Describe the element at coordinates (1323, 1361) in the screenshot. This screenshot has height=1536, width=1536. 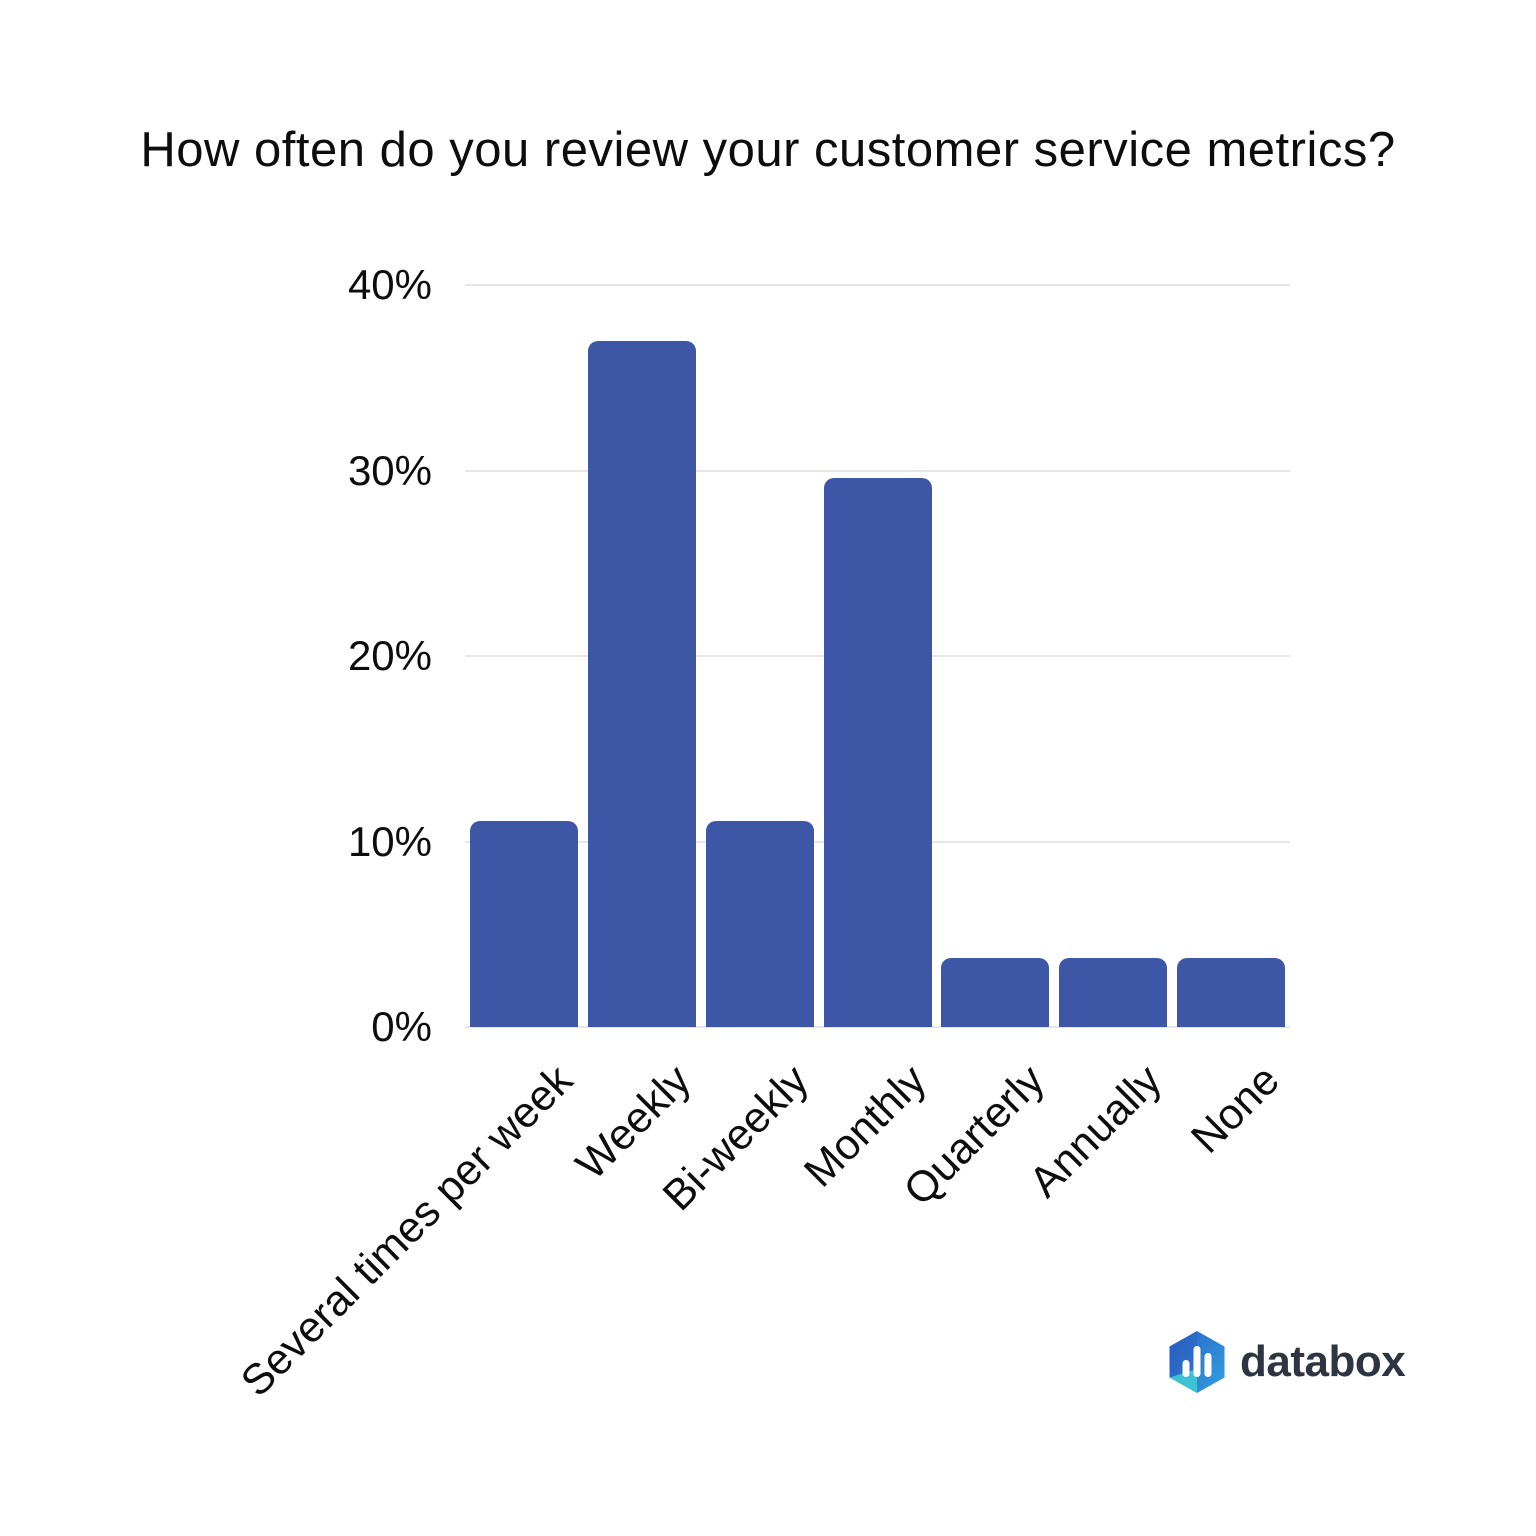
I see `databox-wordmark: databox` at that location.